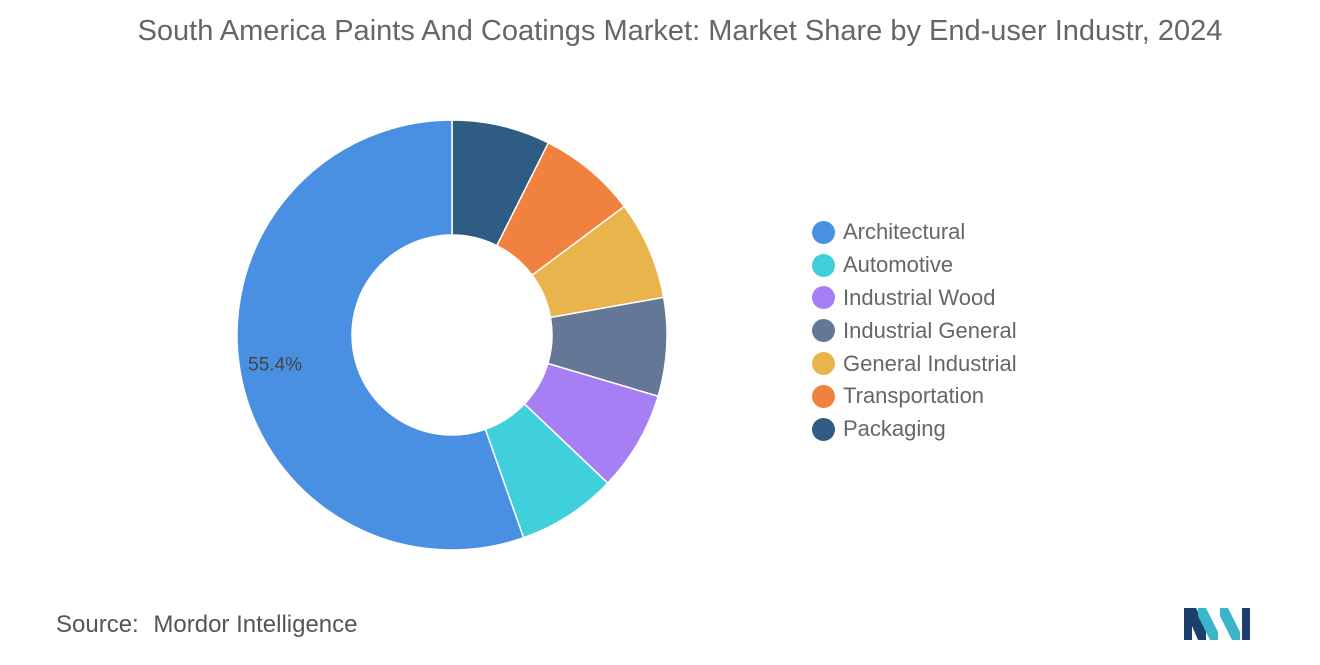 The width and height of the screenshot is (1320, 665). What do you see at coordinates (930, 330) in the screenshot?
I see `legend-label: Industrial General` at bounding box center [930, 330].